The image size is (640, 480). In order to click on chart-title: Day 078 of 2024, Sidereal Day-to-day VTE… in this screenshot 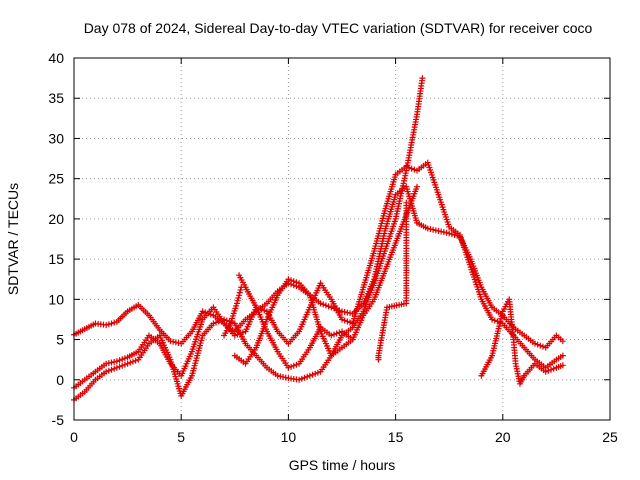, I will do `click(338, 28)`.